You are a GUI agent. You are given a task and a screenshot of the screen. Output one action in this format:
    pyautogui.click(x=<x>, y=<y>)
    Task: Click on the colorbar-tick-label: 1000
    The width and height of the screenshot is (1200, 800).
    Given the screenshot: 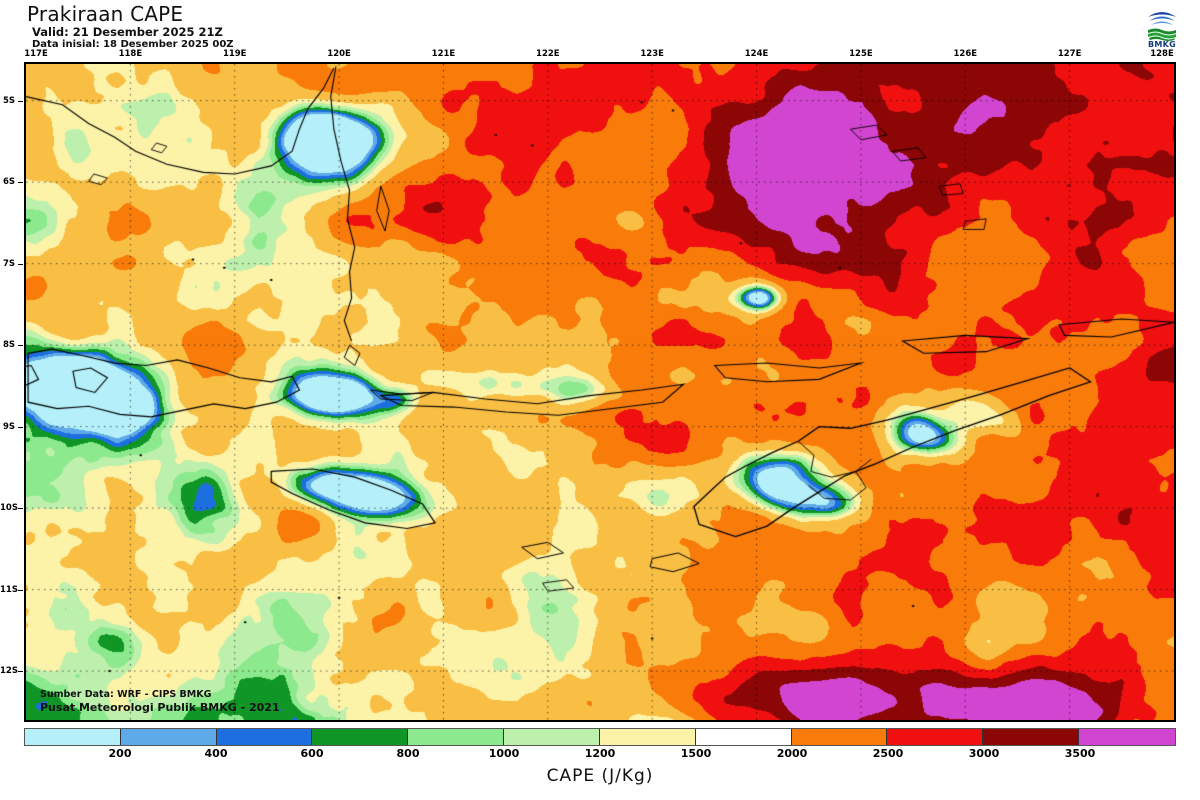 What is the action you would take?
    pyautogui.click(x=504, y=753)
    